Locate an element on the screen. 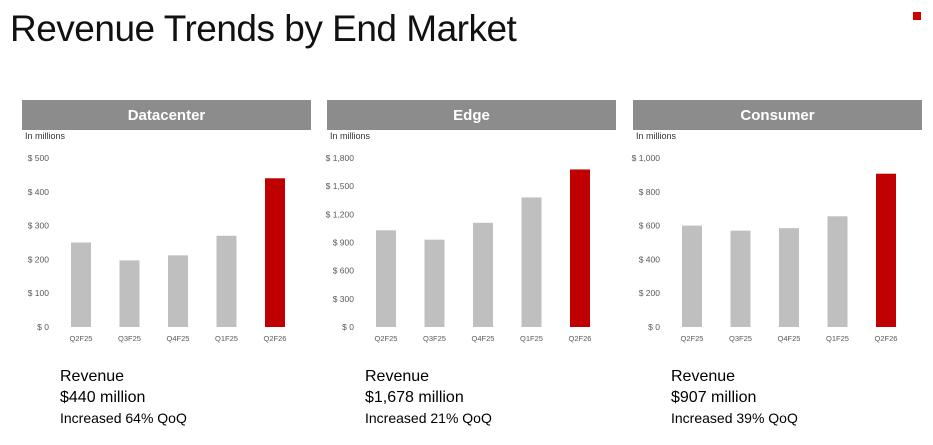  caption-change: Increased 21% QoQ is located at coordinates (428, 418).